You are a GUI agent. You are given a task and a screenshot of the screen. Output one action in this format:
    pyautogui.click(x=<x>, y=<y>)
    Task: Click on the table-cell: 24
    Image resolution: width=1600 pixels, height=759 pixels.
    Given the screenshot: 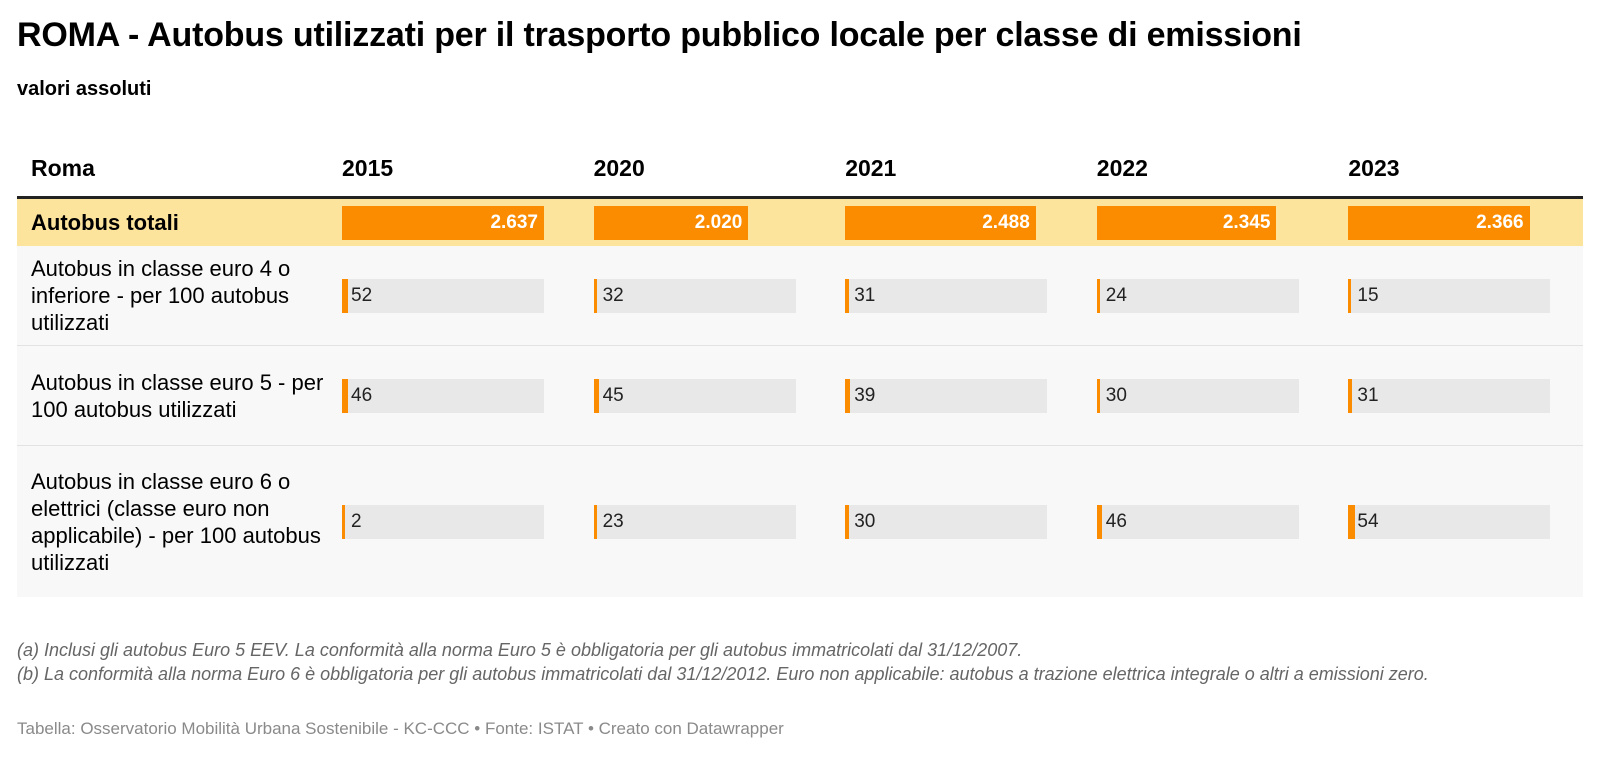 What is the action you would take?
    pyautogui.click(x=1205, y=296)
    